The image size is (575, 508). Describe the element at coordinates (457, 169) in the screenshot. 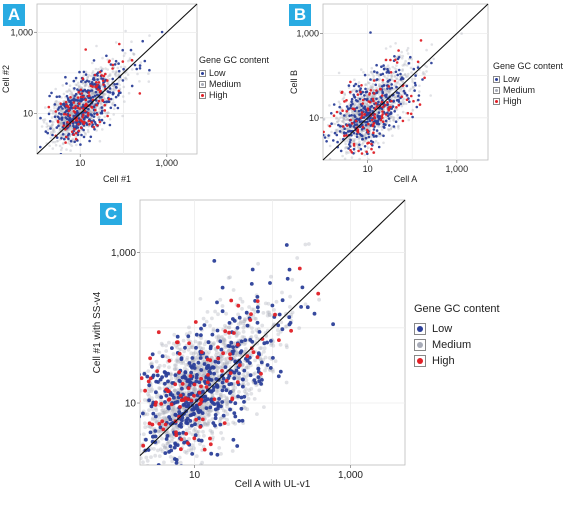

I see `x-tick-label: 1,000` at that location.